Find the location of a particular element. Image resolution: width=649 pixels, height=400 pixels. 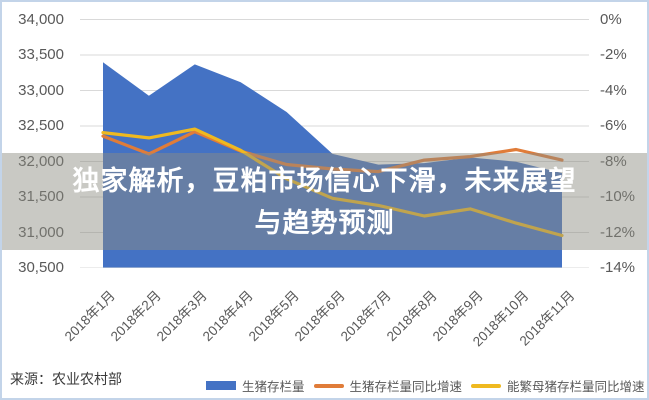

y-axis-label-left: 33,500 is located at coordinates (41, 54).